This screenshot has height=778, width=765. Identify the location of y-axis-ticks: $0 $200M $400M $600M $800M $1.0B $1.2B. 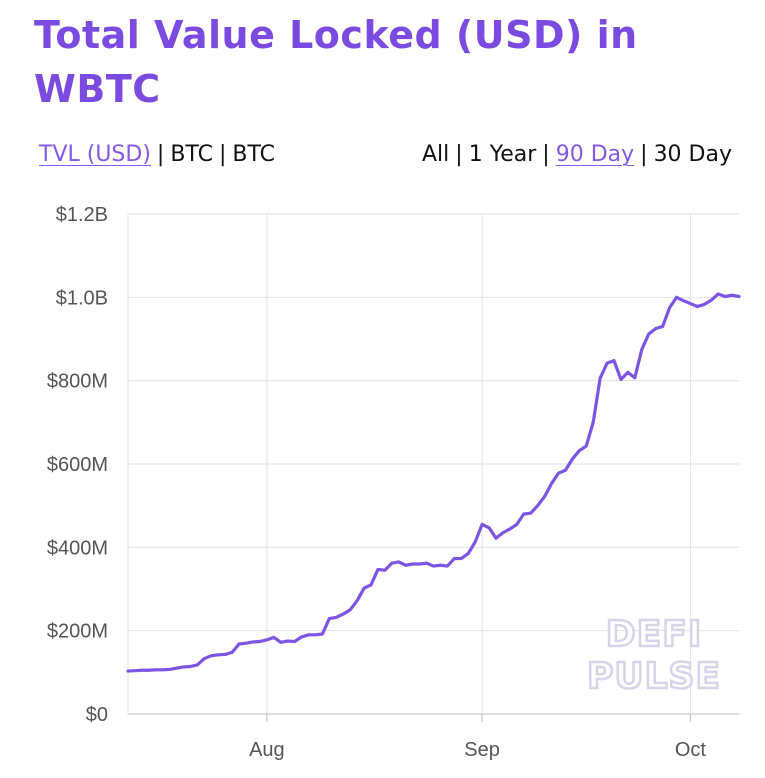
(77, 465).